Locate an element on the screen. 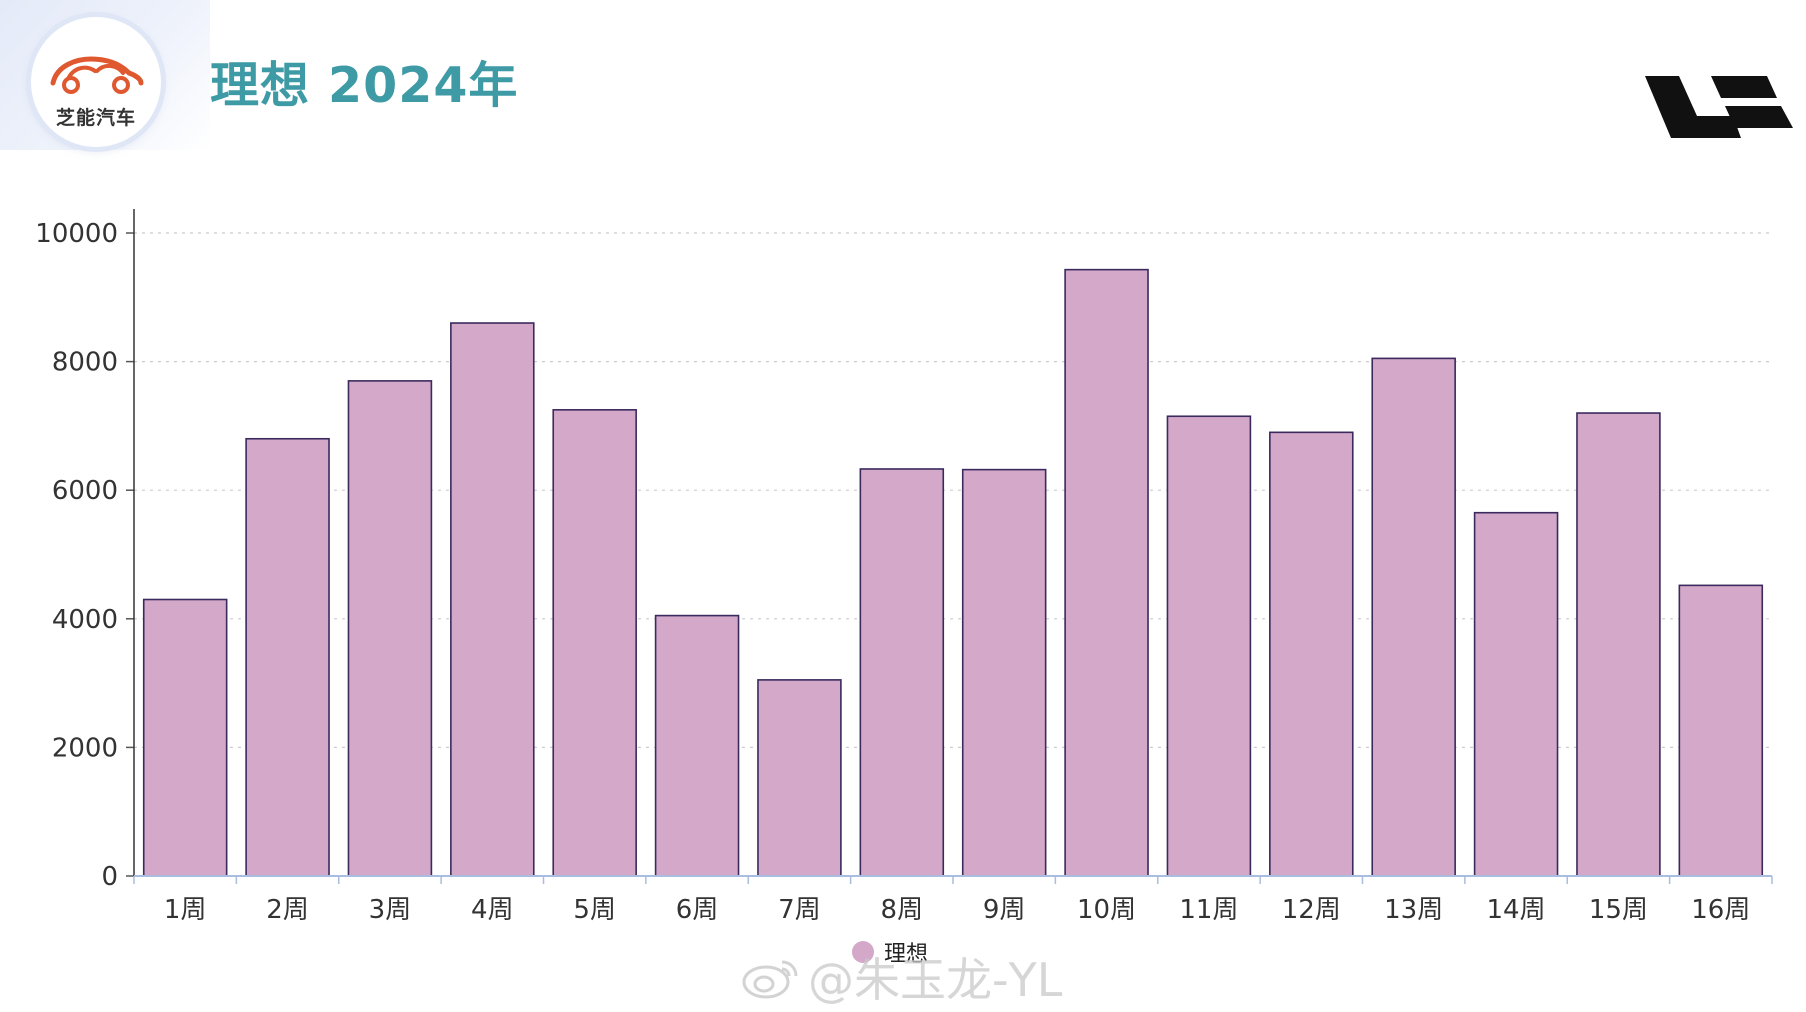 The height and width of the screenshot is (1012, 1806). y-tick-label: 4000 is located at coordinates (85, 620).